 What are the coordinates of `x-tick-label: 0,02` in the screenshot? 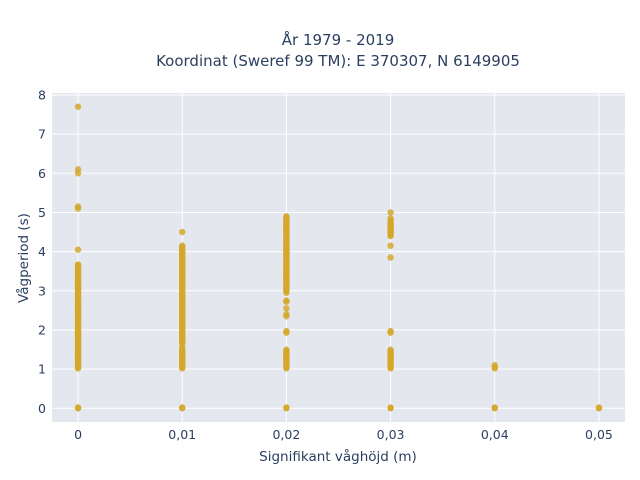 It's located at (286, 434).